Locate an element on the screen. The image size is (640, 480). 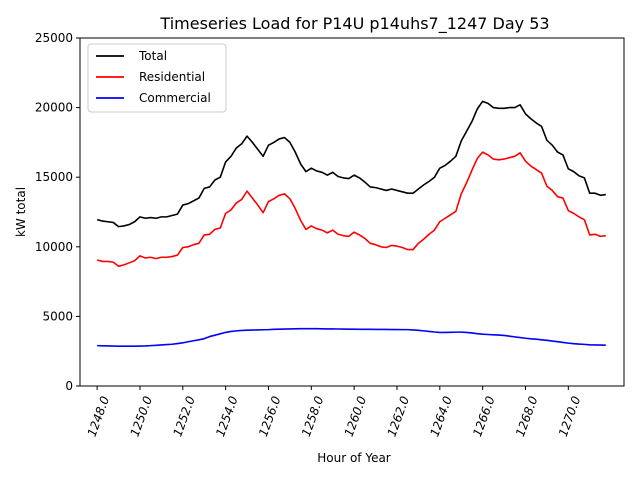
legend-label-residential: Residential is located at coordinates (172, 77).